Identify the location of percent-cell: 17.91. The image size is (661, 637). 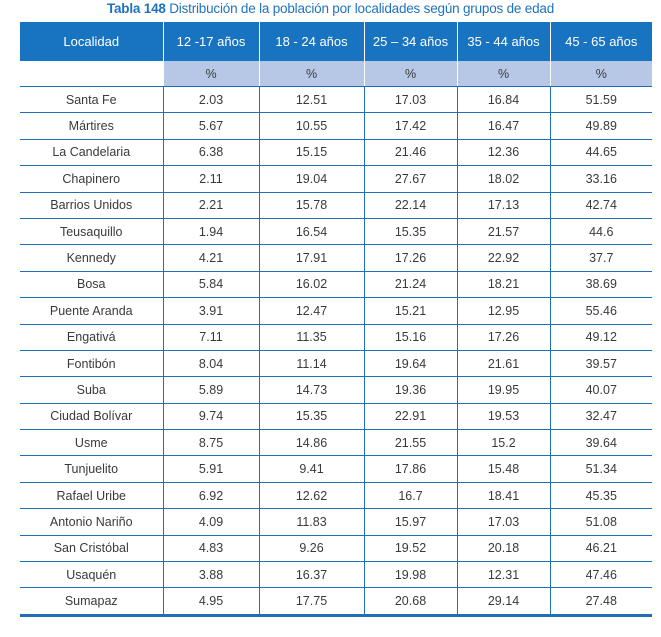
(312, 258).